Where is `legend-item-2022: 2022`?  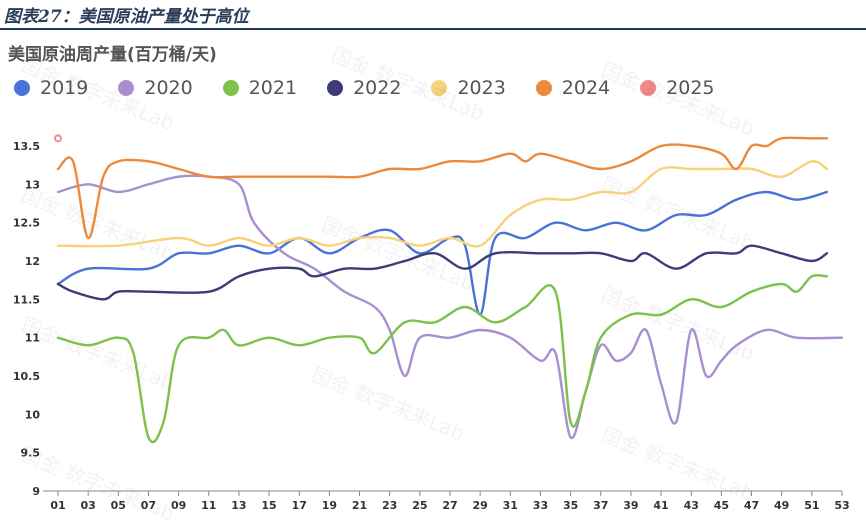
legend-item-2022: 2022 is located at coordinates (364, 88).